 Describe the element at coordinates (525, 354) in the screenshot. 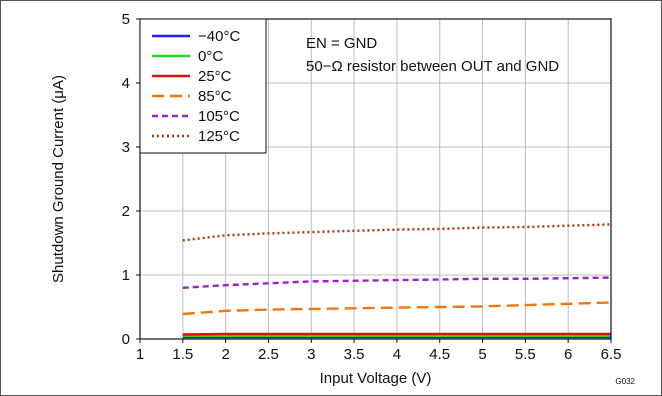

I see `x-tick-label: 5.5` at that location.